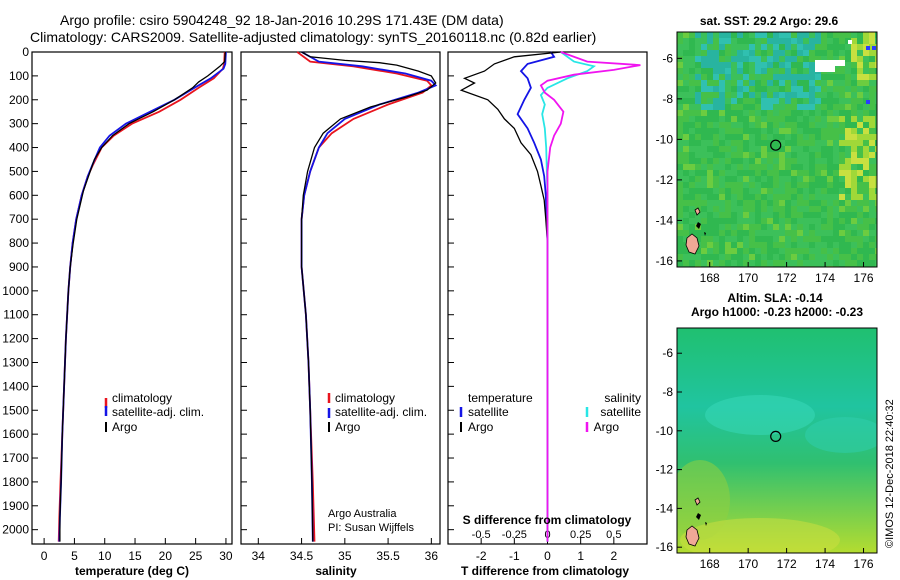 This screenshot has width=900, height=580. What do you see at coordinates (362, 514) in the screenshot?
I see `credit-line1: Argo Australia` at bounding box center [362, 514].